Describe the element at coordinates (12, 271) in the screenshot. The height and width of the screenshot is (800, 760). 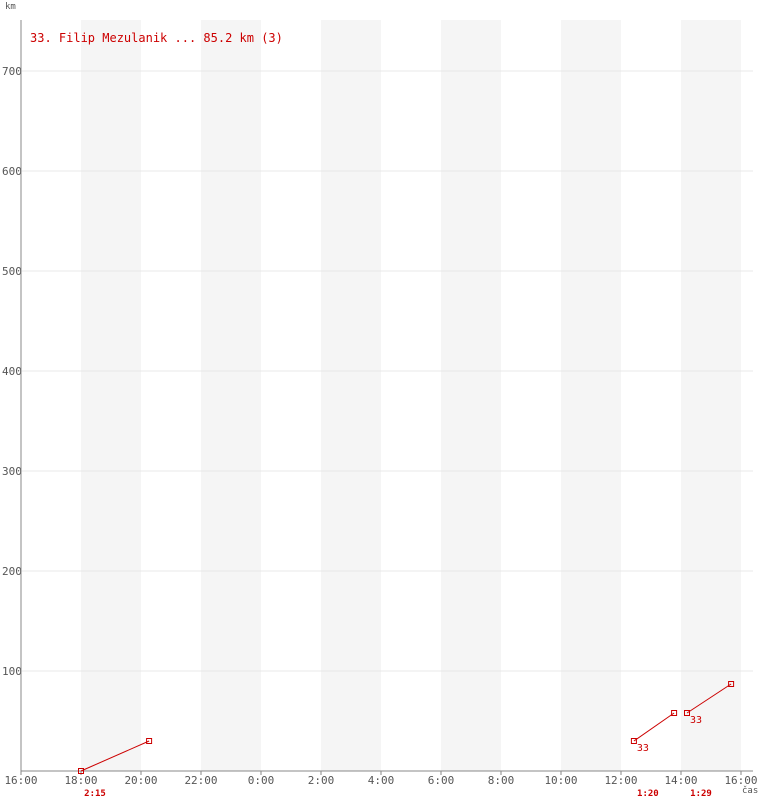
I see `y-tick-label: 500` at that location.